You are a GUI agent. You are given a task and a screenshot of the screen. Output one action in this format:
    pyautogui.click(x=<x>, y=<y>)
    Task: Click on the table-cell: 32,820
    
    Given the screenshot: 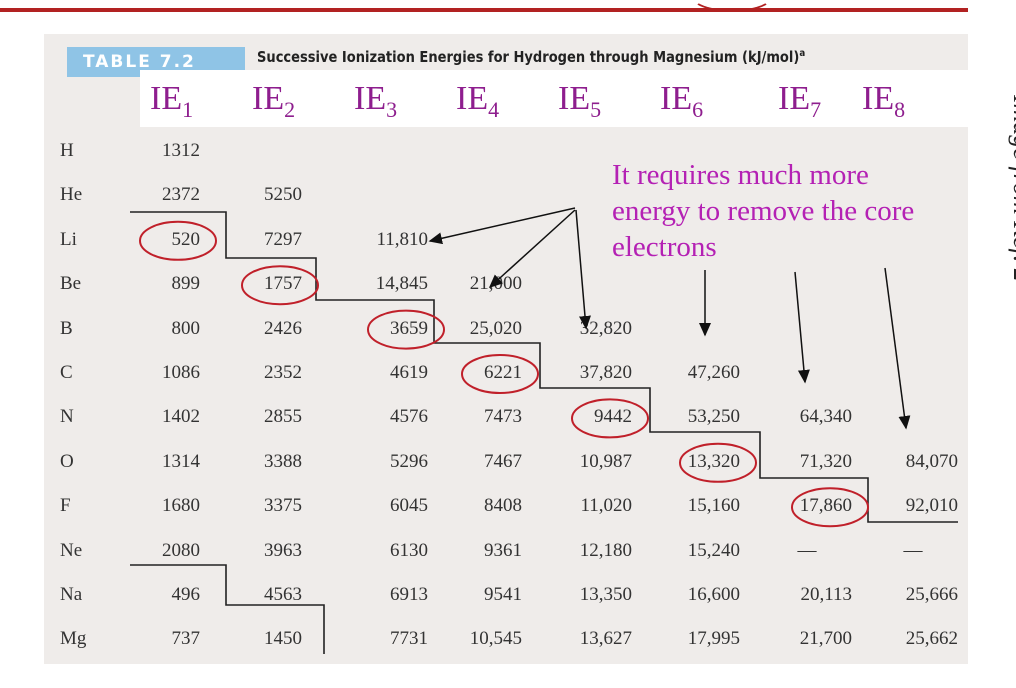 What is the action you would take?
    pyautogui.click(x=605, y=328)
    